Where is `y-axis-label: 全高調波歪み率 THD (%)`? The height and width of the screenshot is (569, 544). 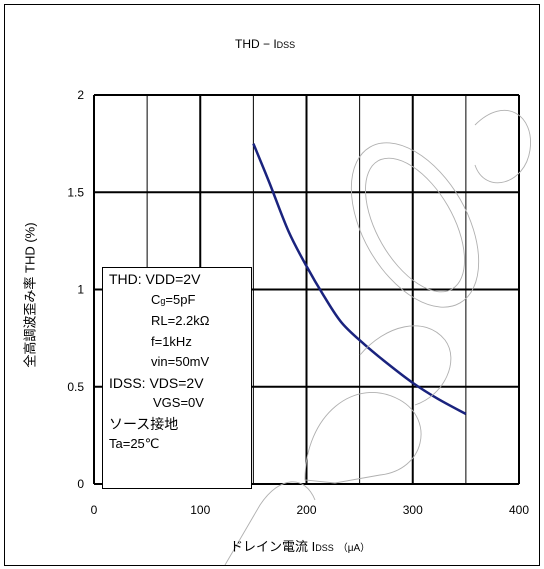 y-axis-label: 全高調波歪み率 THD (%) is located at coordinates (30, 295).